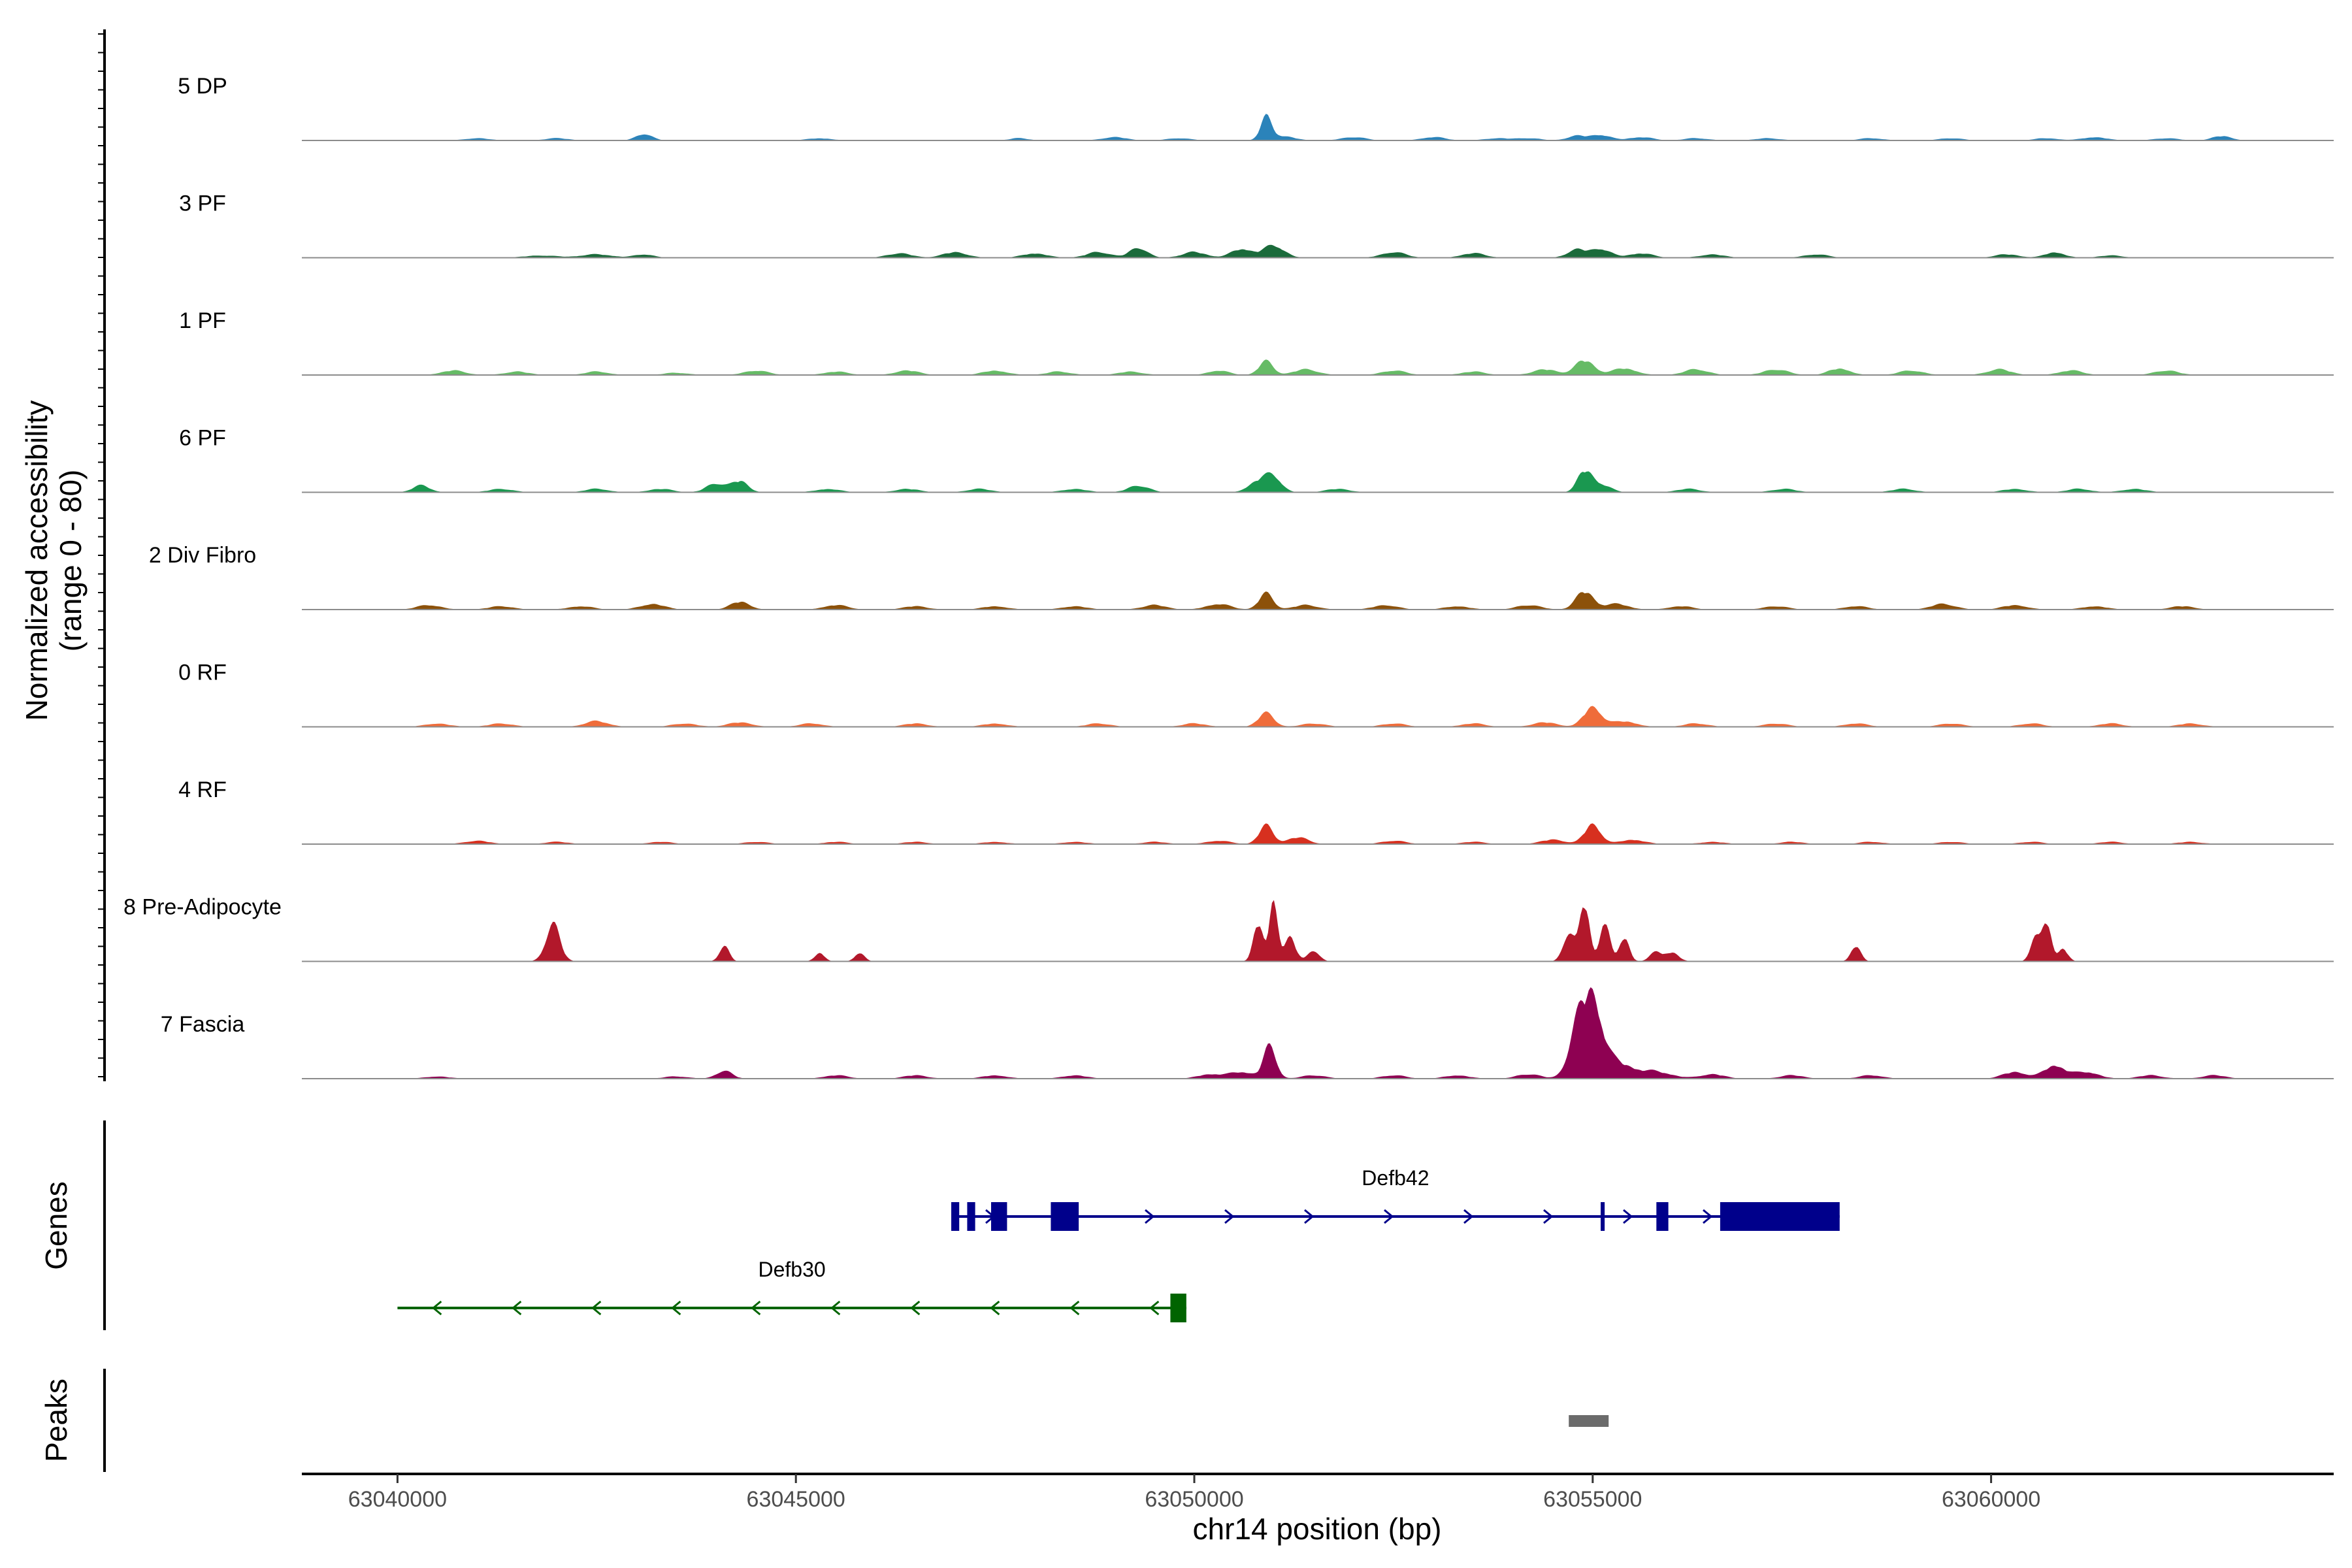  I want to click on track-label: 3 PF, so click(202, 203).